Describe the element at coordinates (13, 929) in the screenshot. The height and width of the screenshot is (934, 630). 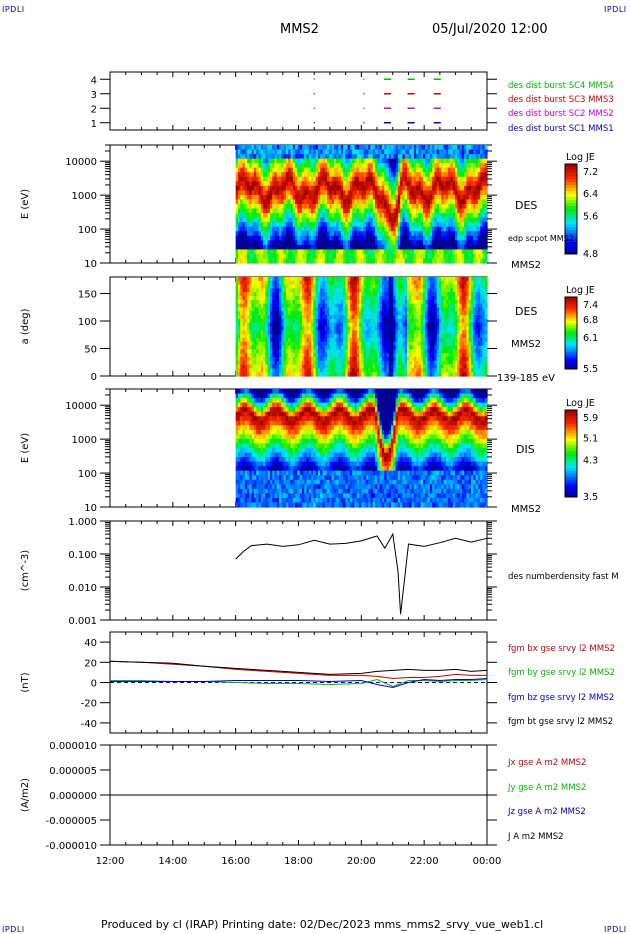
I see `corner-mark-bottom-left: IPDLI` at that location.